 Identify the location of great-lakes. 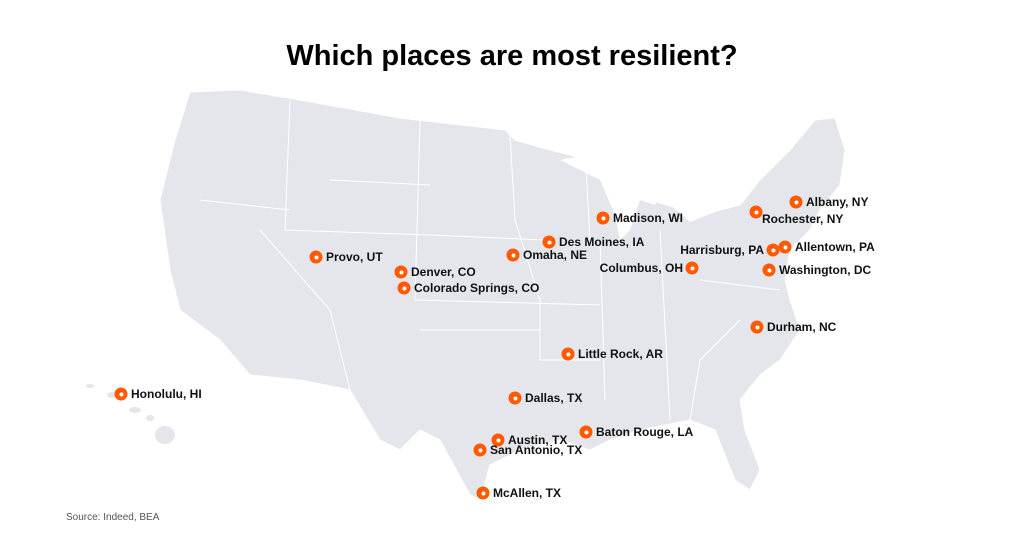
(640, 198).